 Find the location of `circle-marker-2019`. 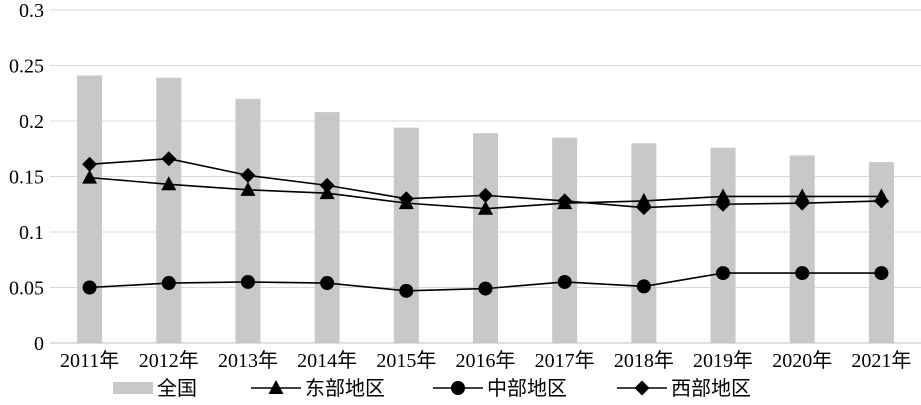

circle-marker-2019 is located at coordinates (723, 273).